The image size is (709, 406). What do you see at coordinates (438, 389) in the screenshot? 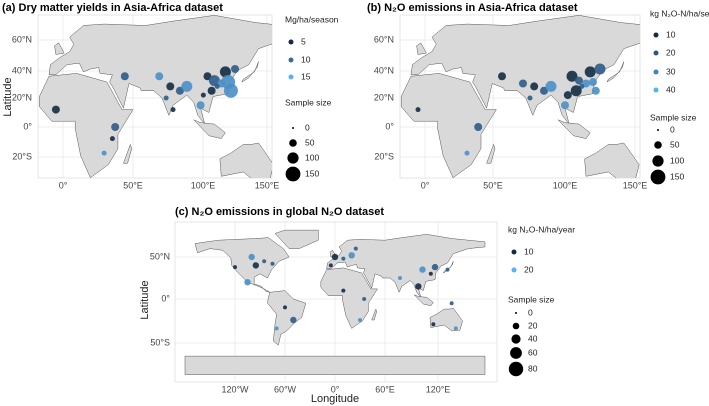
I see `x-tick-label: 120°E` at bounding box center [438, 389].